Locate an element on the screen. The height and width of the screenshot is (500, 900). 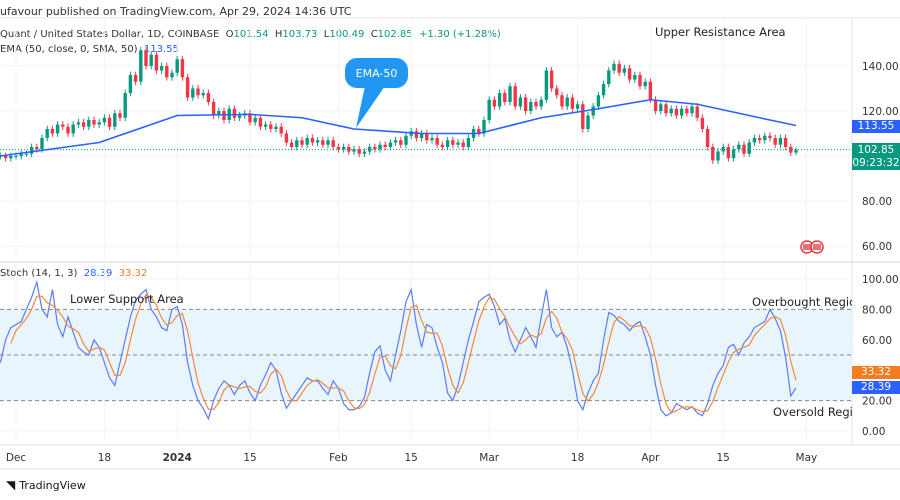
time-tick-label: Feb is located at coordinates (338, 458).